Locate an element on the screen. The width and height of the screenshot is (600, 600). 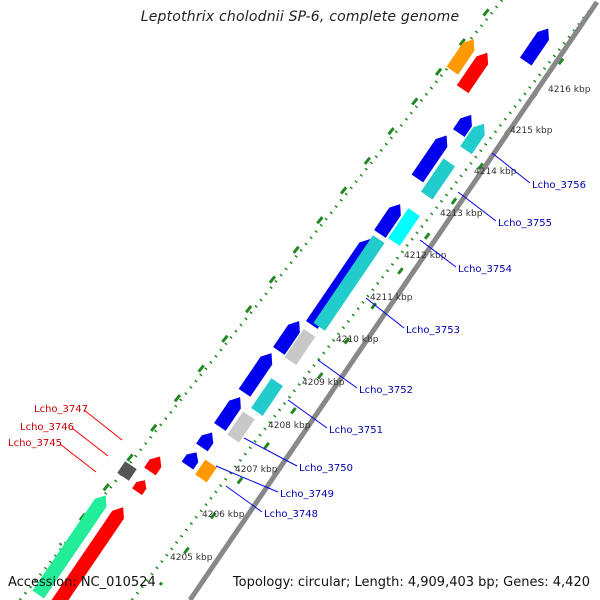
gene-label: Lcho_3748 is located at coordinates (291, 514).